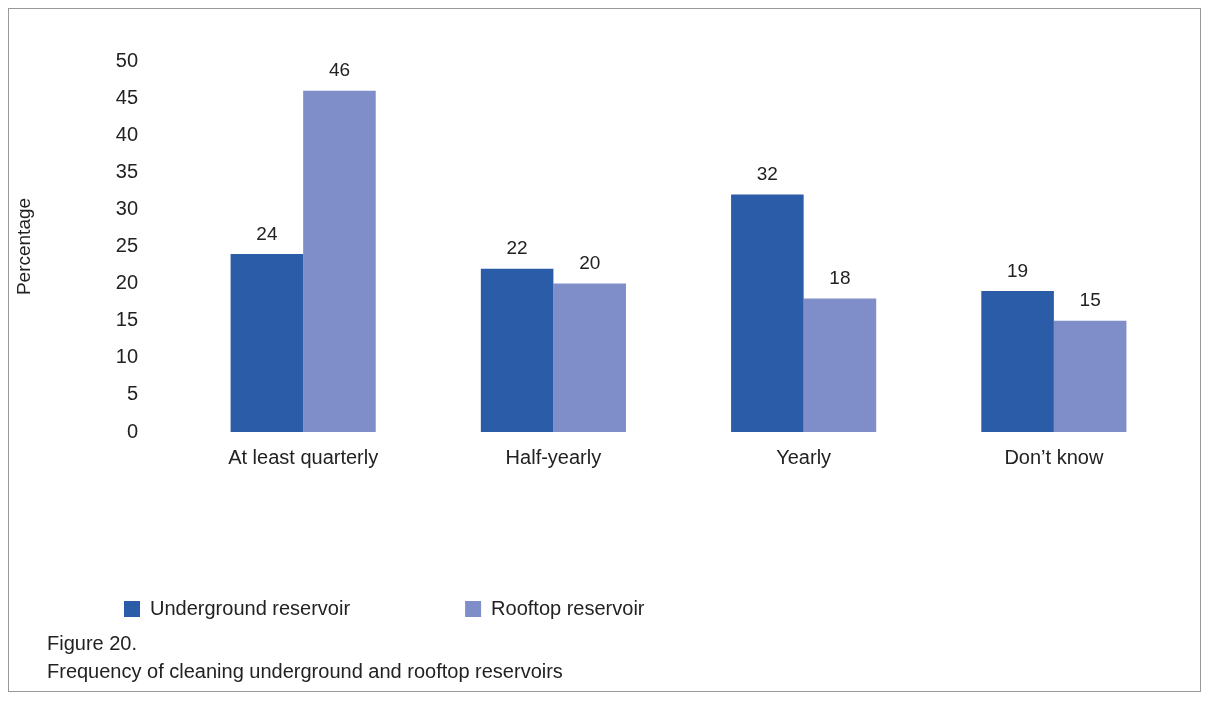  I want to click on data-label: 15, so click(1090, 300).